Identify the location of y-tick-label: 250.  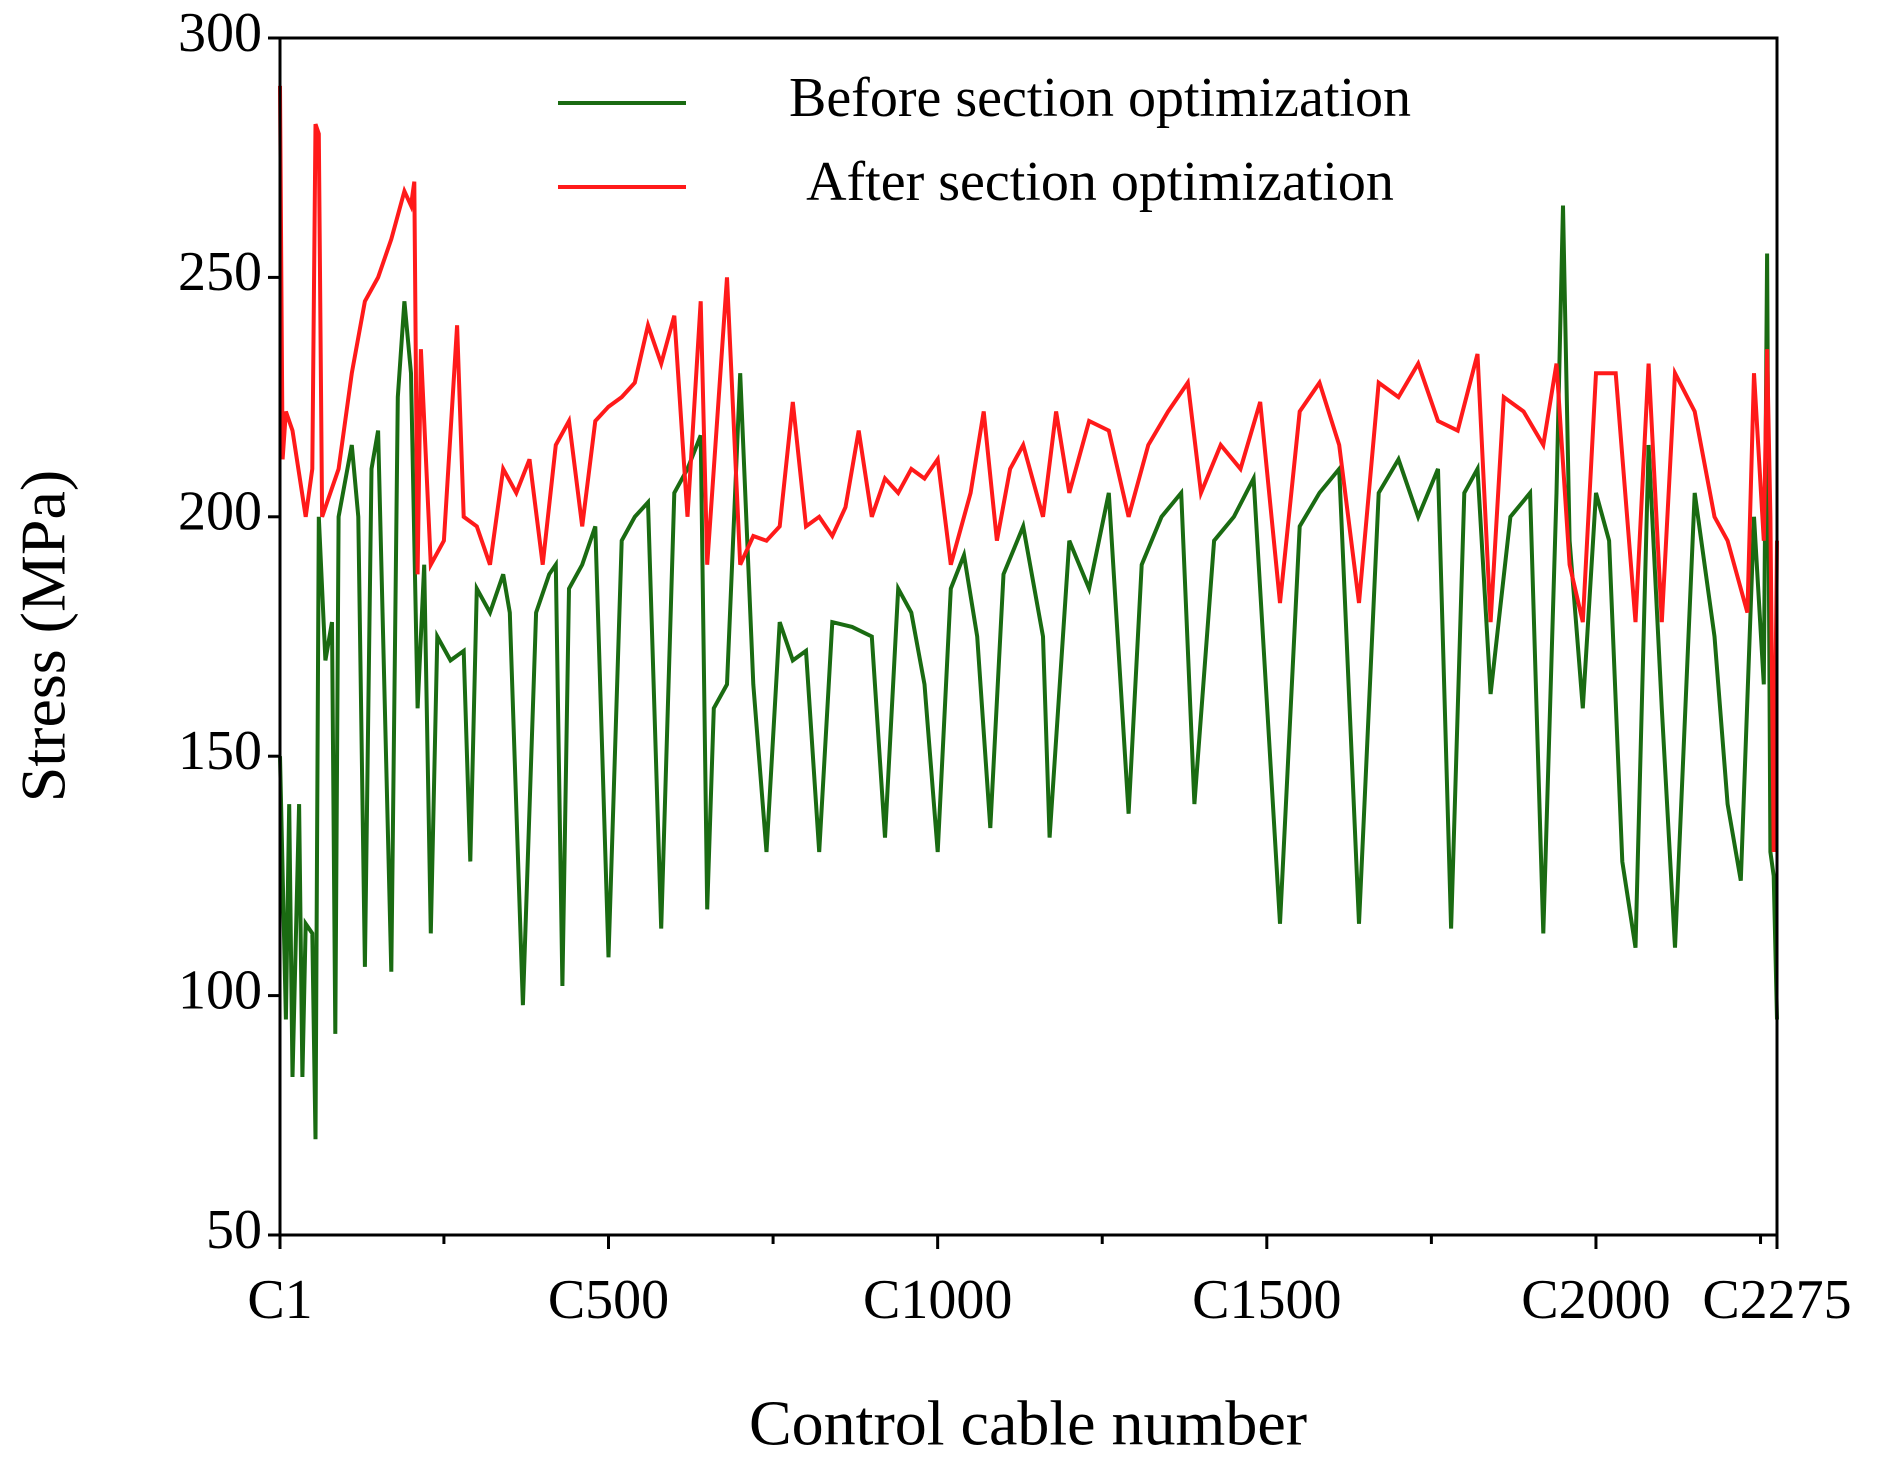
(220, 272).